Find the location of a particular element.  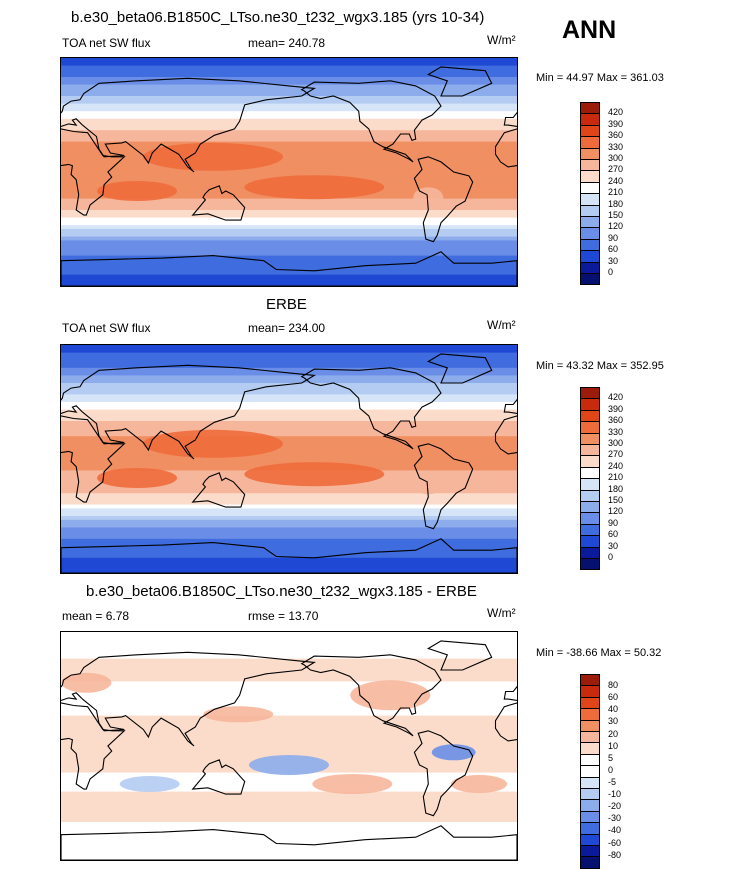

coastline-australia is located at coordinates (218, 490).